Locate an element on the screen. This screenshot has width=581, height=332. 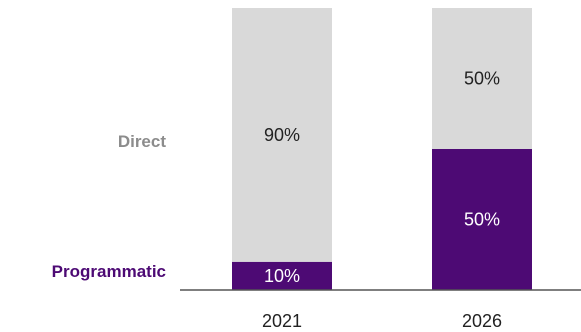
data-label-programmatic-2021: 10% is located at coordinates (282, 276).